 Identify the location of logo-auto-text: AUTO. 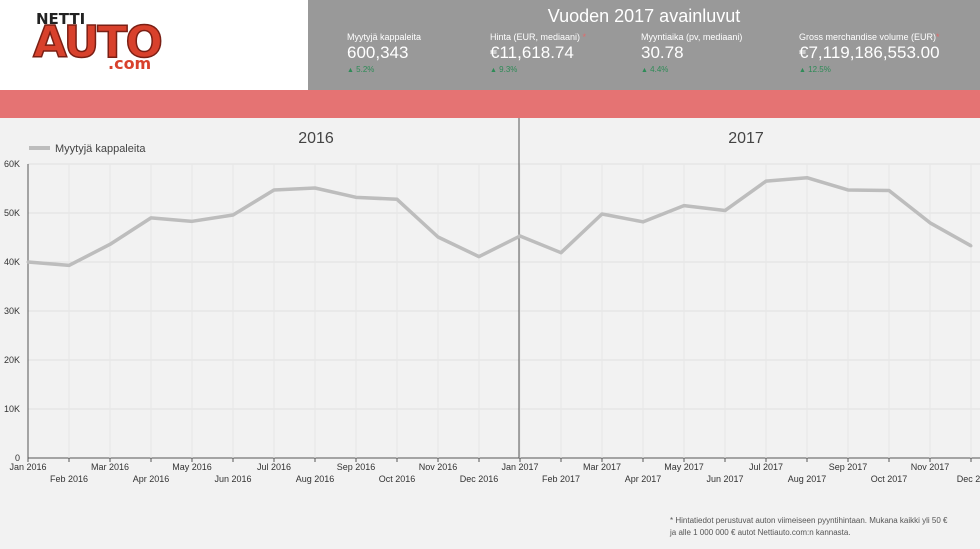
(97, 42).